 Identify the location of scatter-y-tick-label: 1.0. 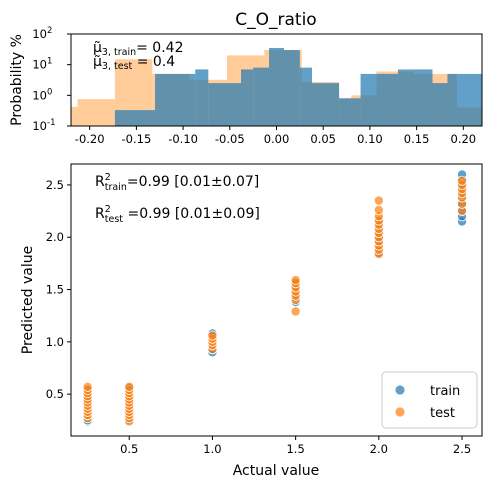
(55, 342).